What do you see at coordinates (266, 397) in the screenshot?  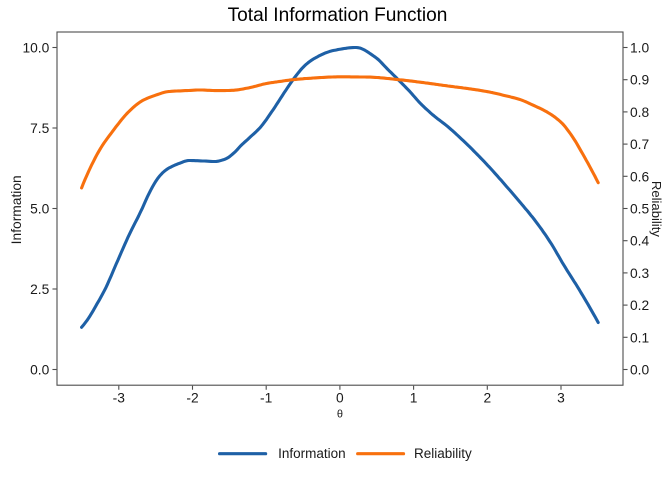 I see `svg-text: -1` at bounding box center [266, 397].